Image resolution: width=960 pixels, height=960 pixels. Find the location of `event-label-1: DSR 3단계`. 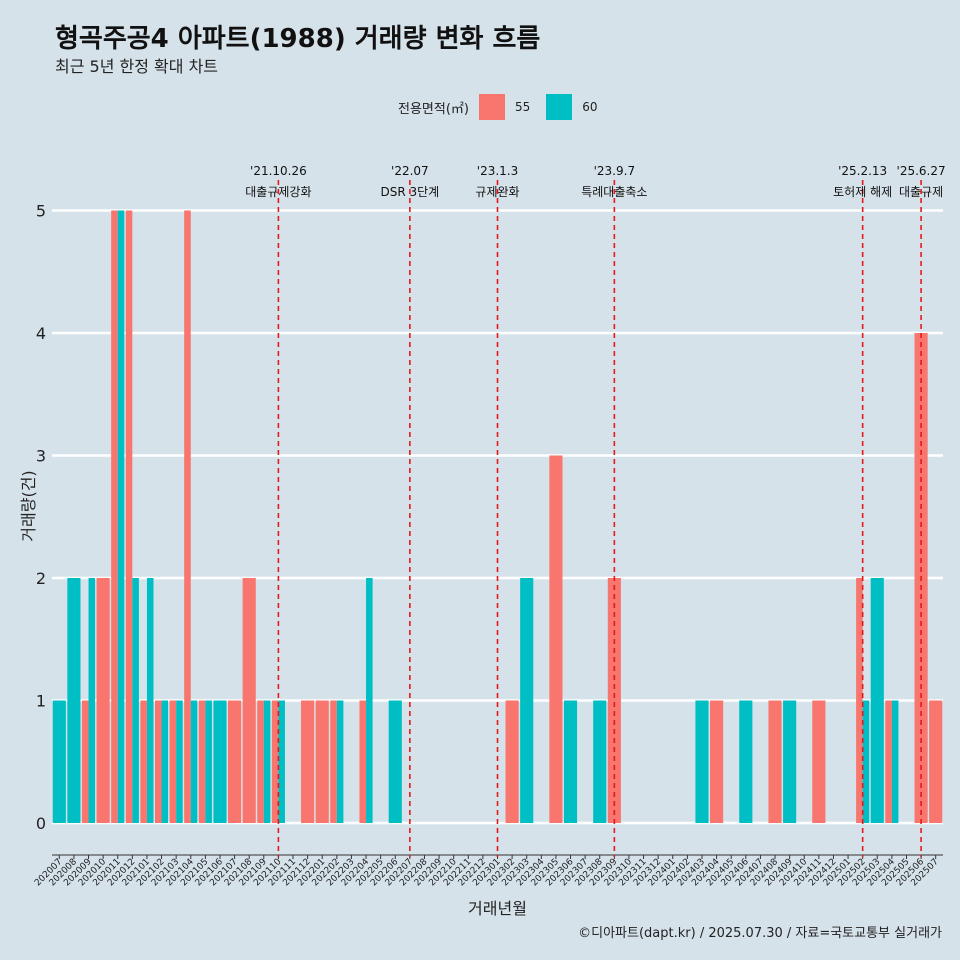

event-label-1: DSR 3단계 is located at coordinates (409, 192).